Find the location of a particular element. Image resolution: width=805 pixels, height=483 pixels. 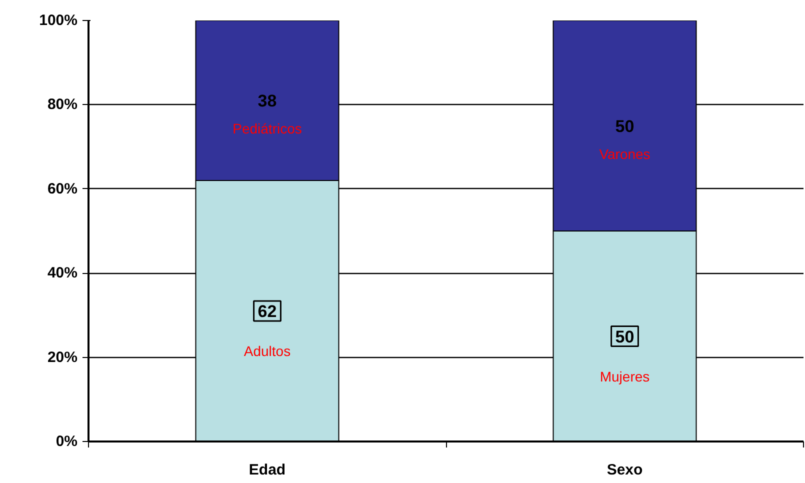

annotation: Varones is located at coordinates (624, 154).